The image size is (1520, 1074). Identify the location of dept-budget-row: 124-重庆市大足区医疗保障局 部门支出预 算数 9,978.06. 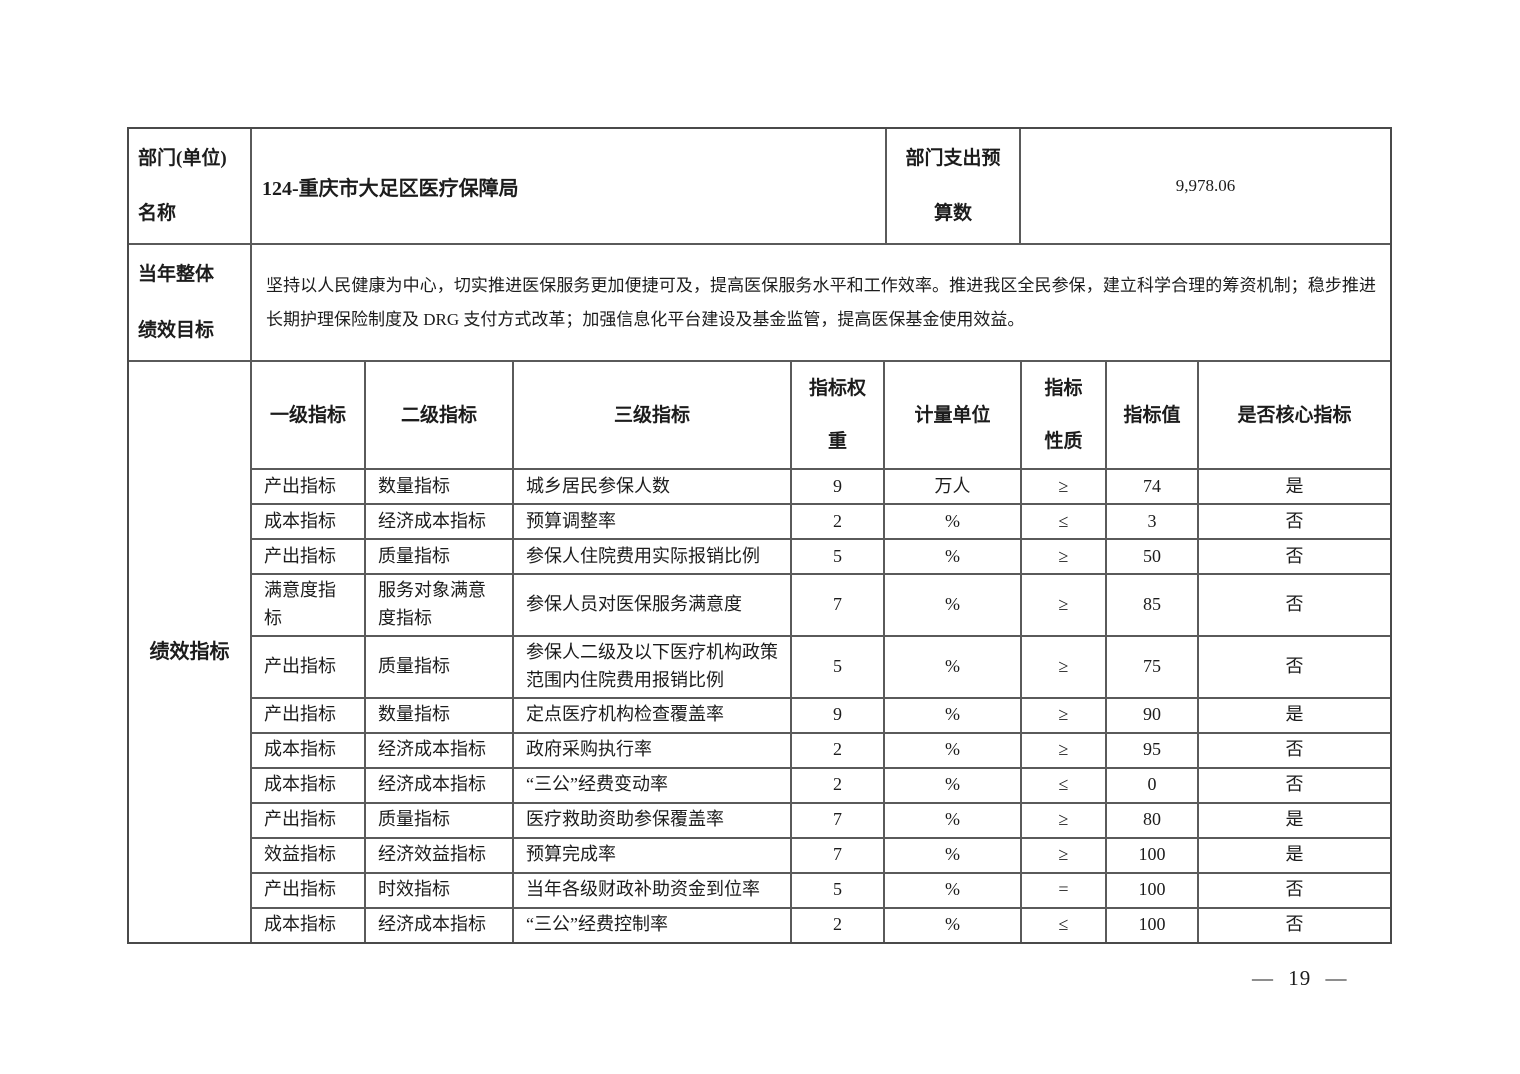
(821, 186).